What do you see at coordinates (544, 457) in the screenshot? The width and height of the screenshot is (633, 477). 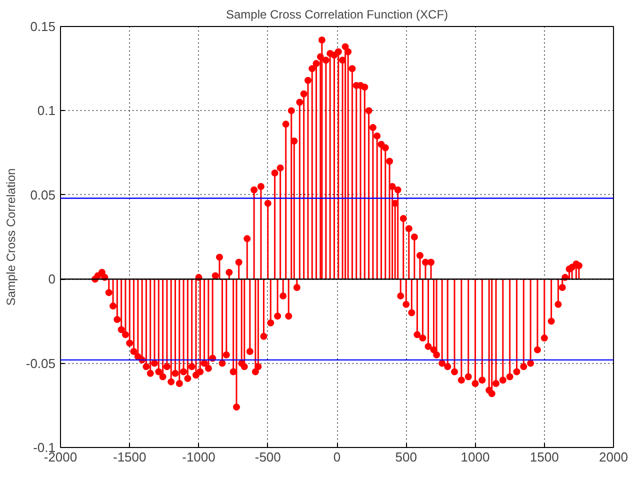 I see `x-tick-label: 1500` at bounding box center [544, 457].